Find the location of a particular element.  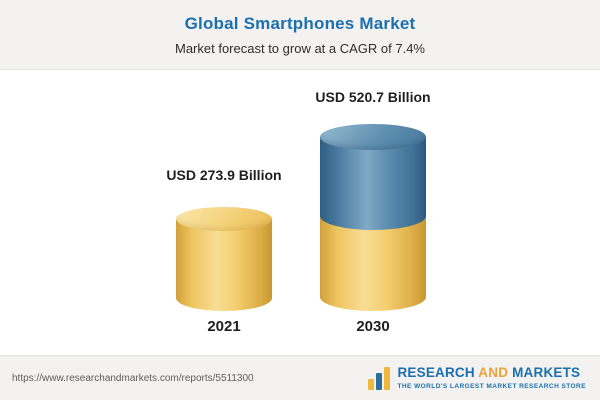

logo-word-and: AND is located at coordinates (493, 373).